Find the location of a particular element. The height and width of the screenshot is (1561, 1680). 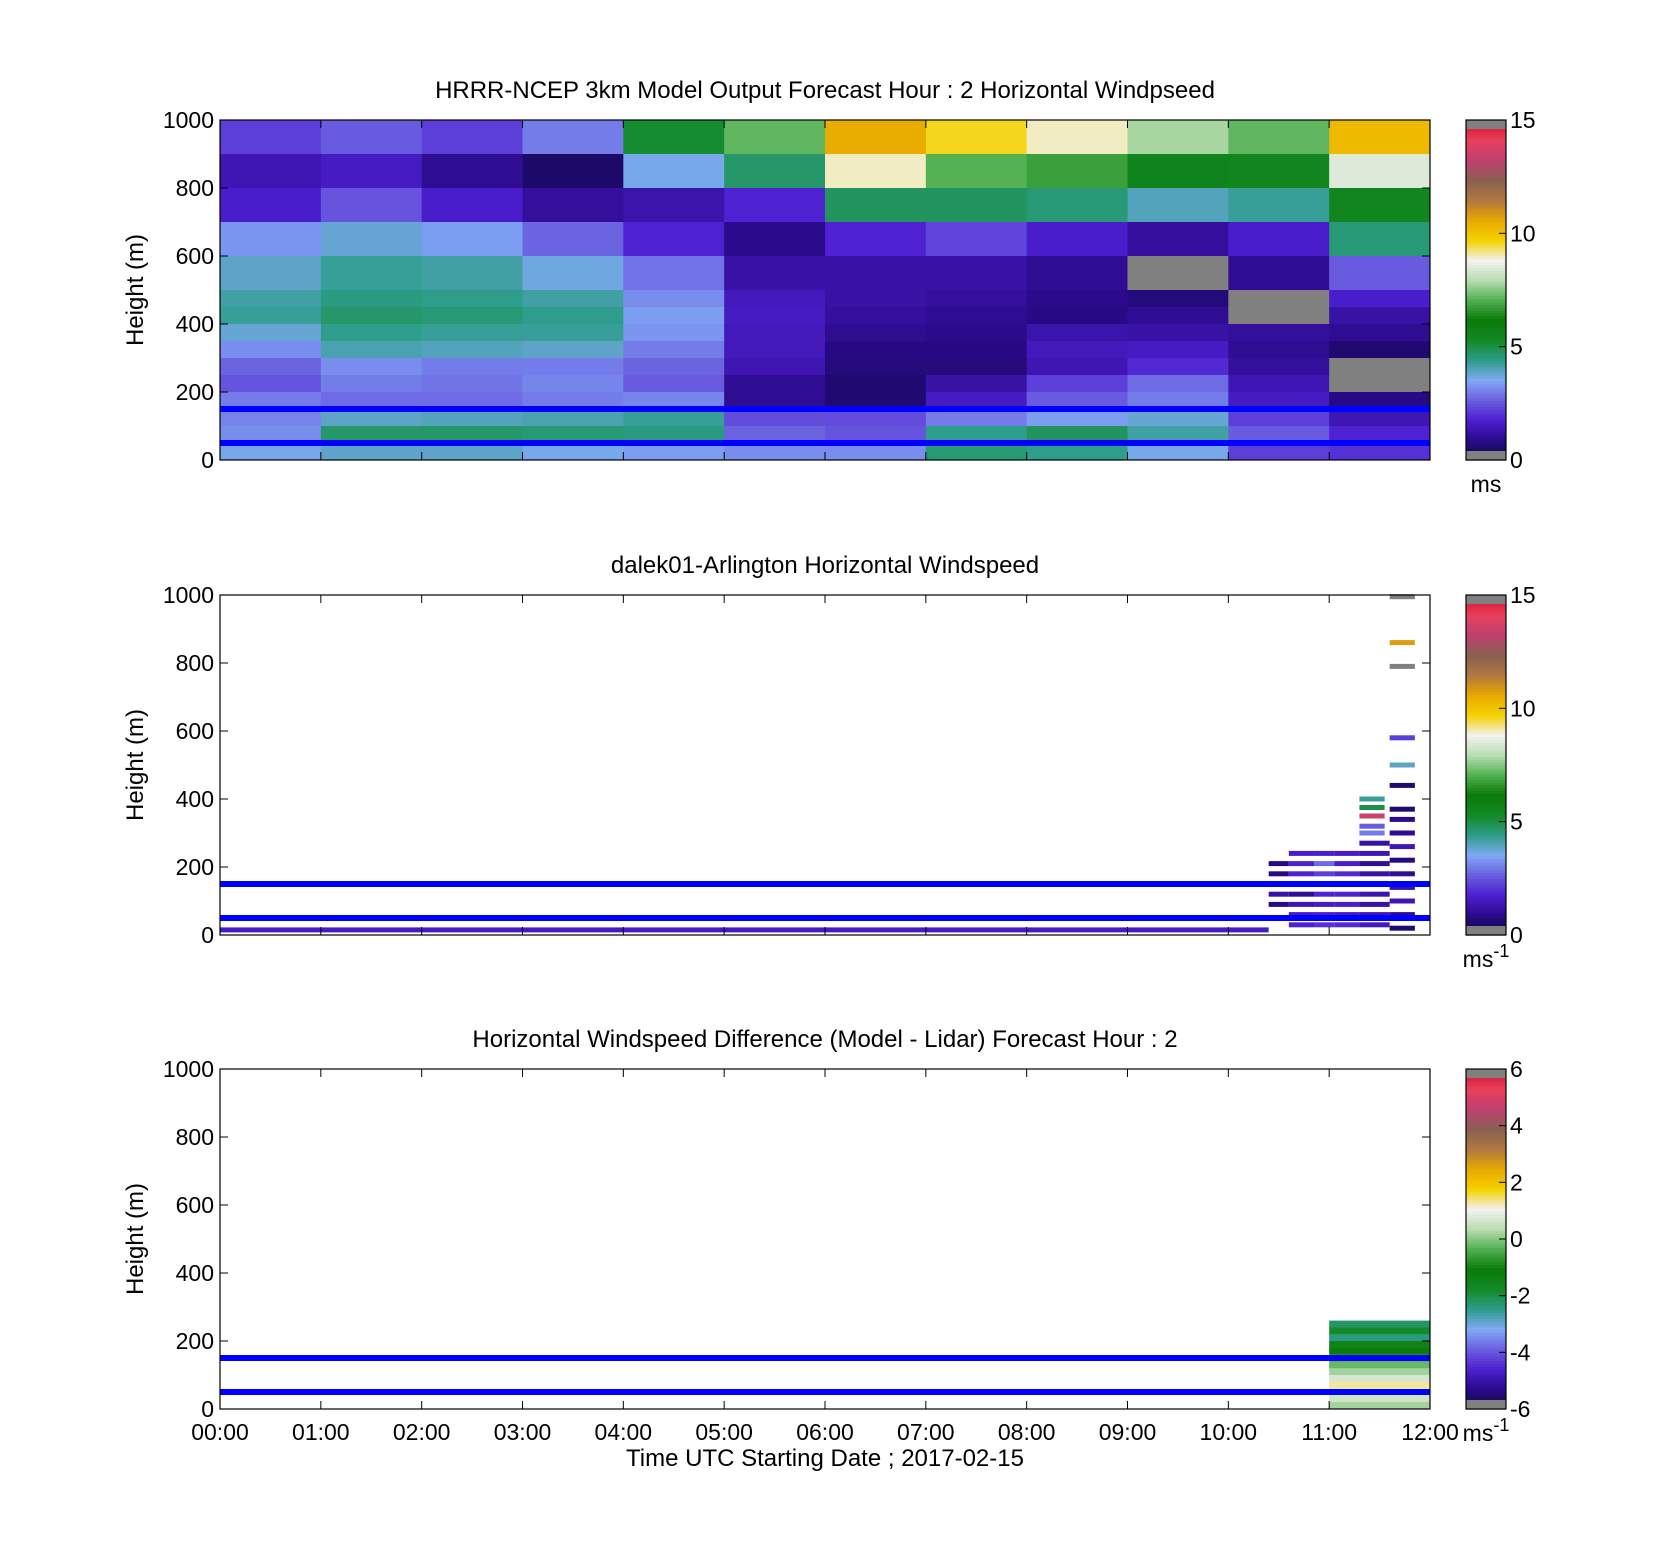

colorbar-unit: ms is located at coordinates (1486, 484).